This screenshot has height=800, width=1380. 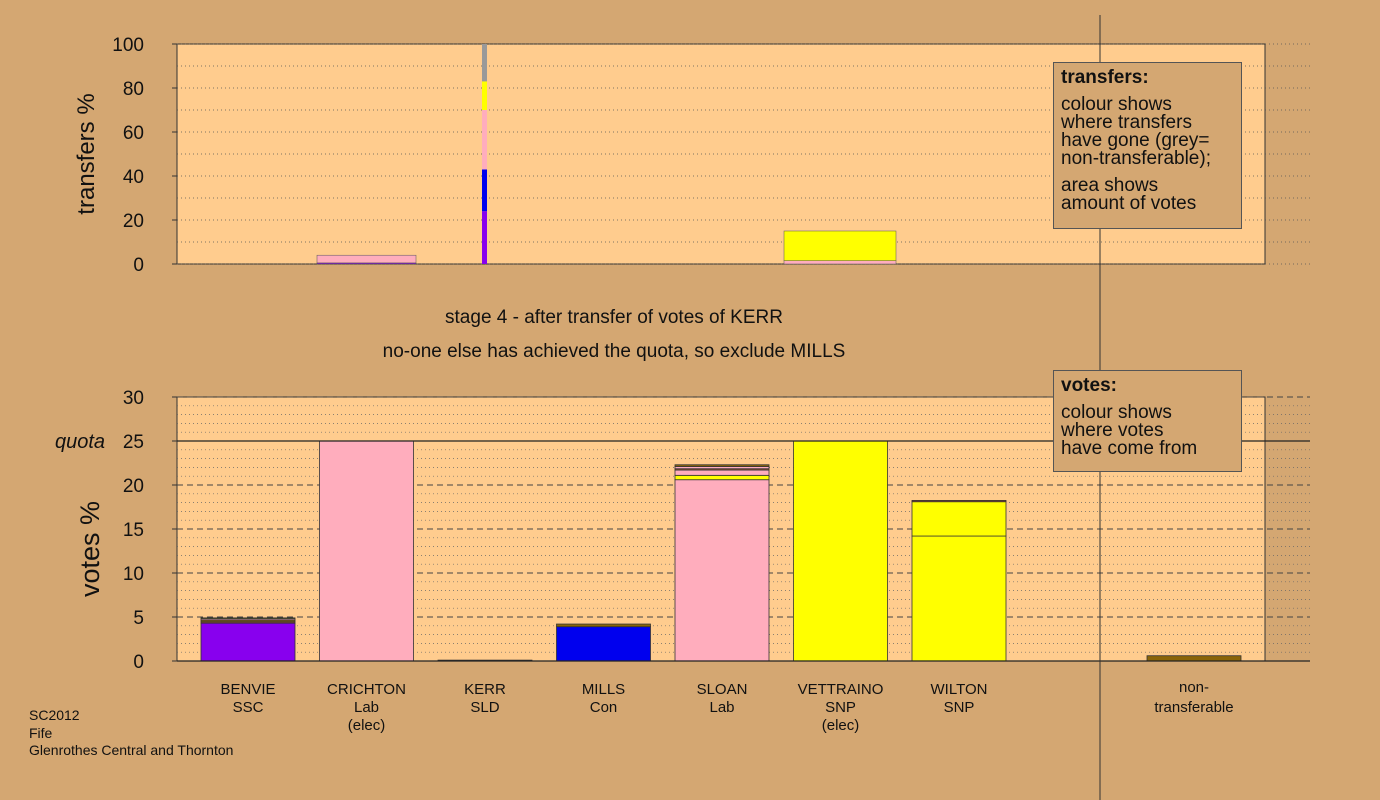 What do you see at coordinates (247, 689) in the screenshot?
I see `candidate-name: BENVIE` at bounding box center [247, 689].